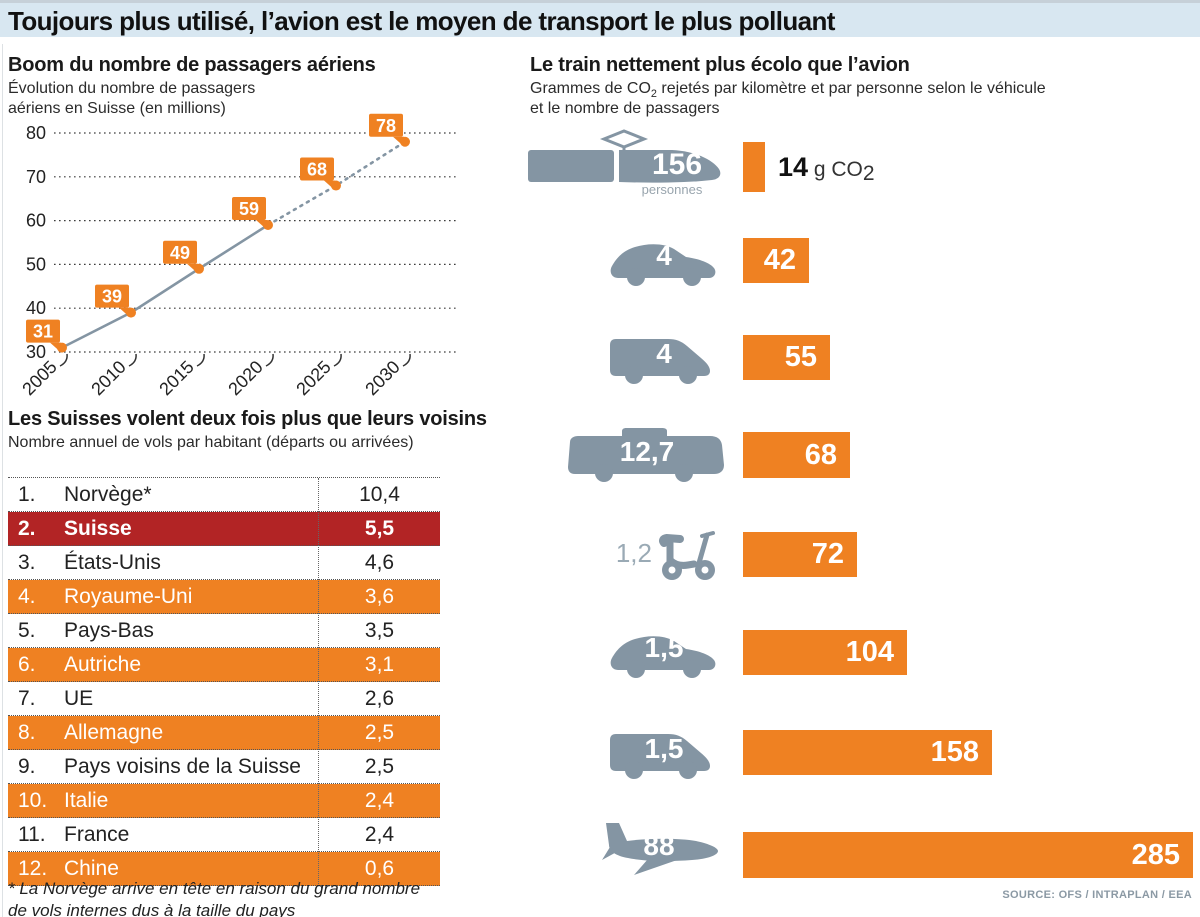 Image resolution: width=1200 pixels, height=917 pixels. What do you see at coordinates (86, 800) in the screenshot?
I see `country-cell: Italie` at bounding box center [86, 800].